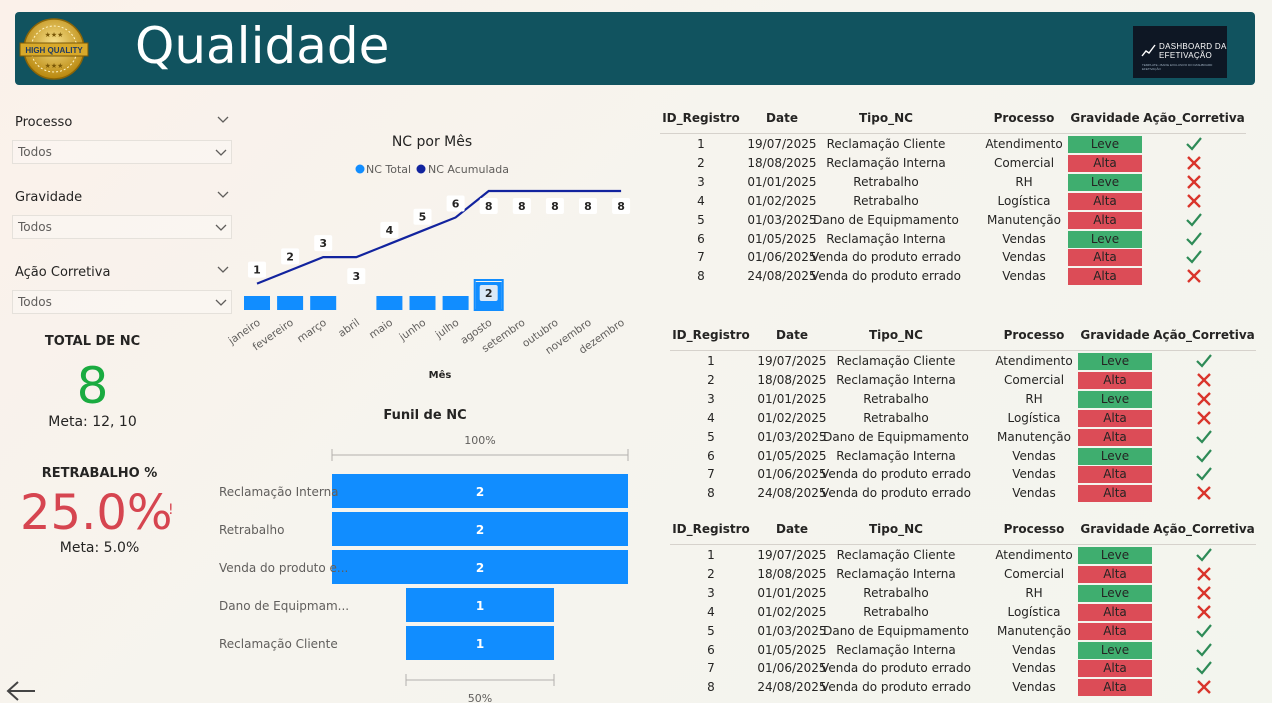  Describe the element at coordinates (389, 303) in the screenshot. I see `bar-maio` at that location.